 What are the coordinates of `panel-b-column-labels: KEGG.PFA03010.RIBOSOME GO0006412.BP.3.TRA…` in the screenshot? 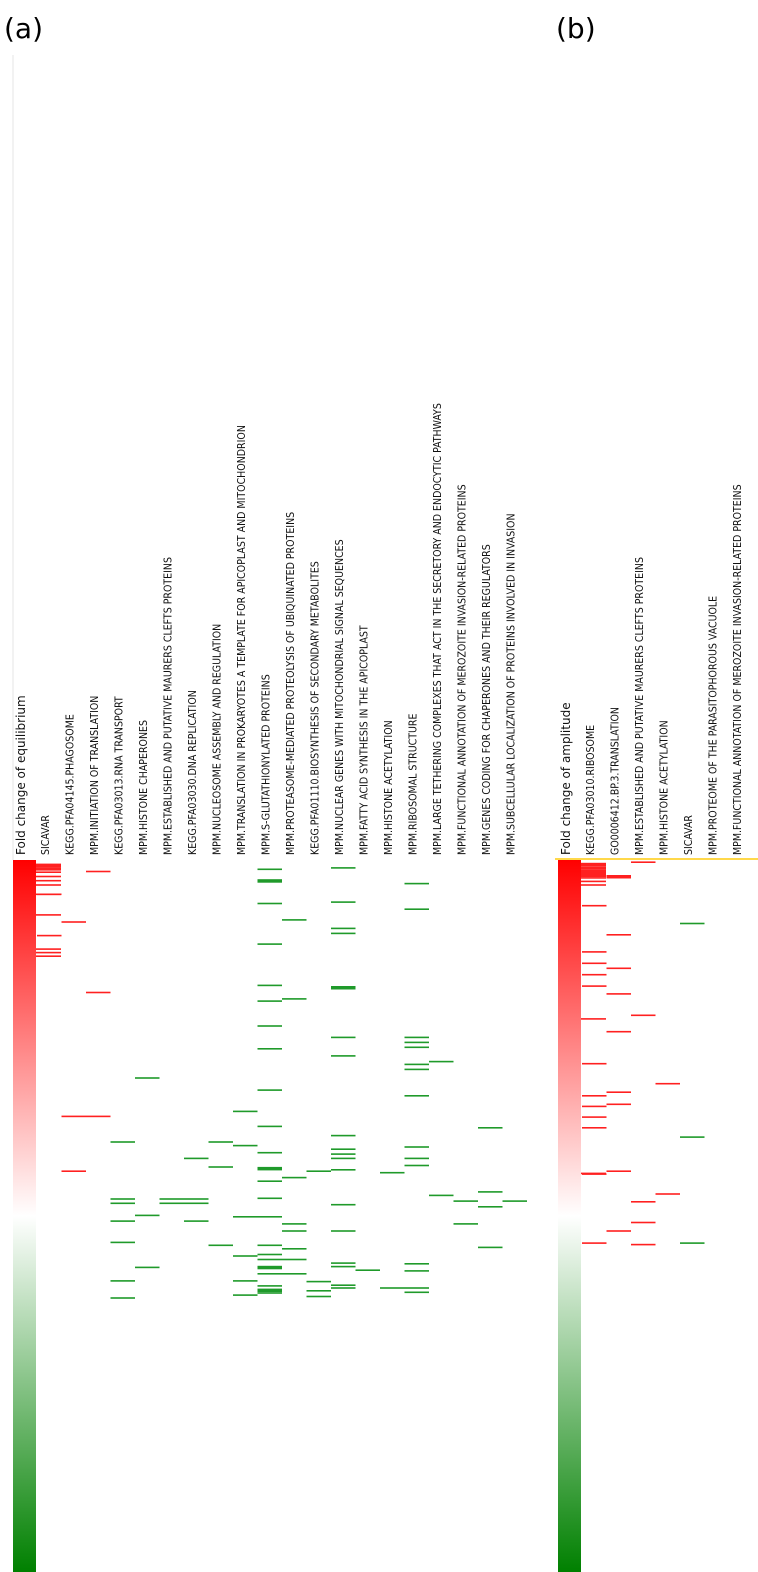 It's located at (664, 669).